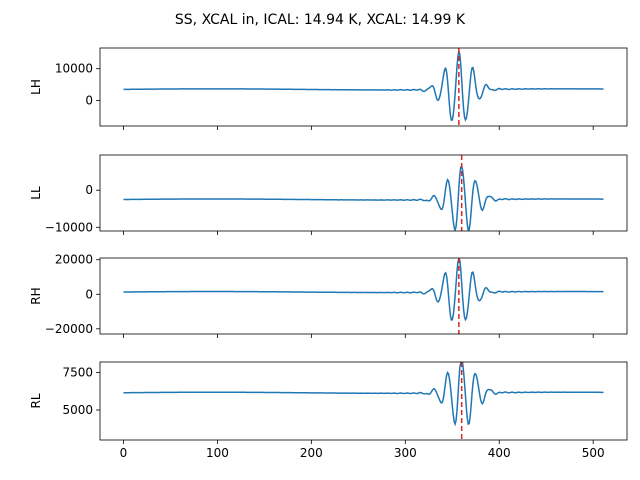 The width and height of the screenshot is (640, 480). I want to click on axes-frame-rh, so click(363, 296).